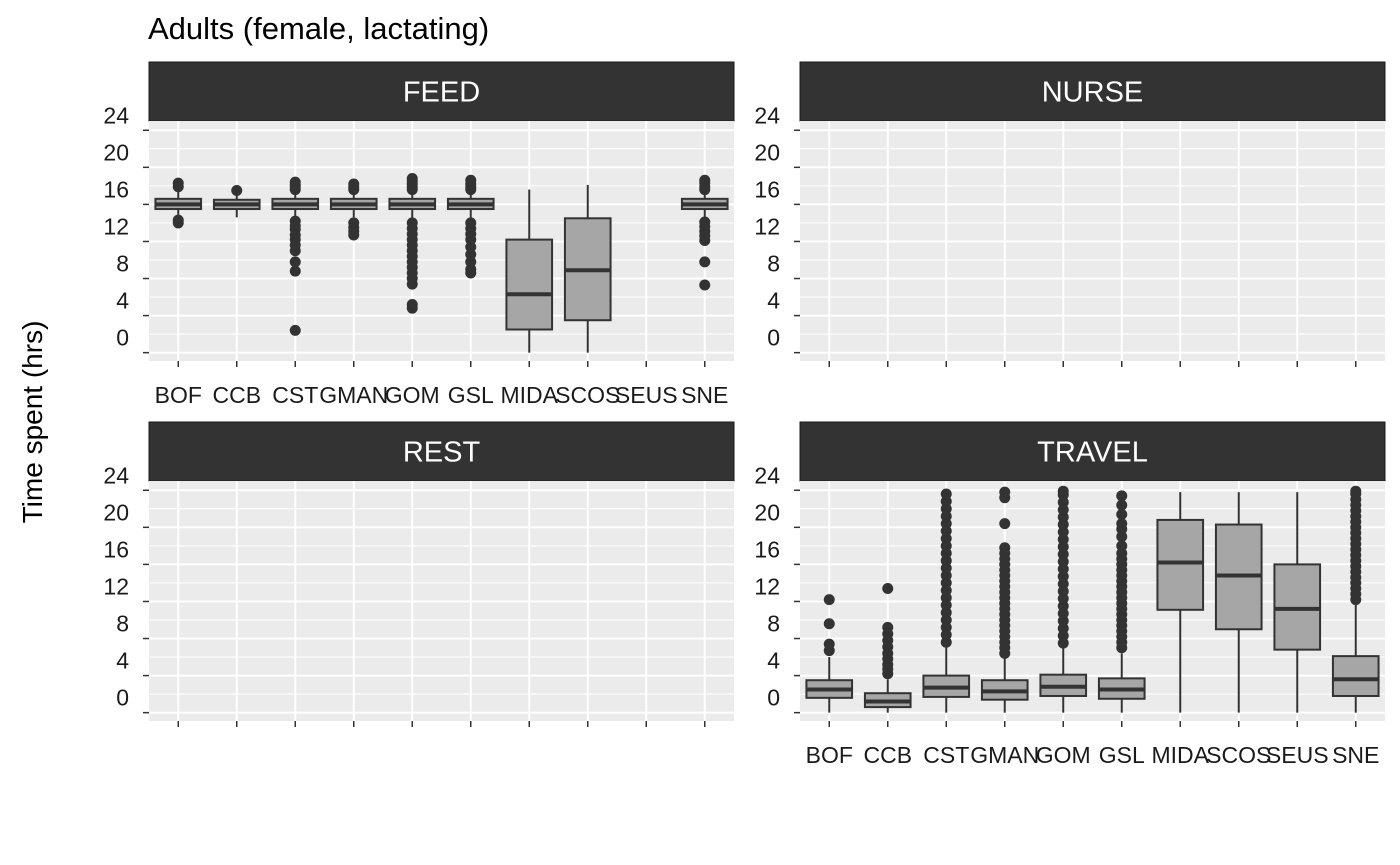  Describe the element at coordinates (1063, 599) in the screenshot. I see `box-travel-gom` at that location.